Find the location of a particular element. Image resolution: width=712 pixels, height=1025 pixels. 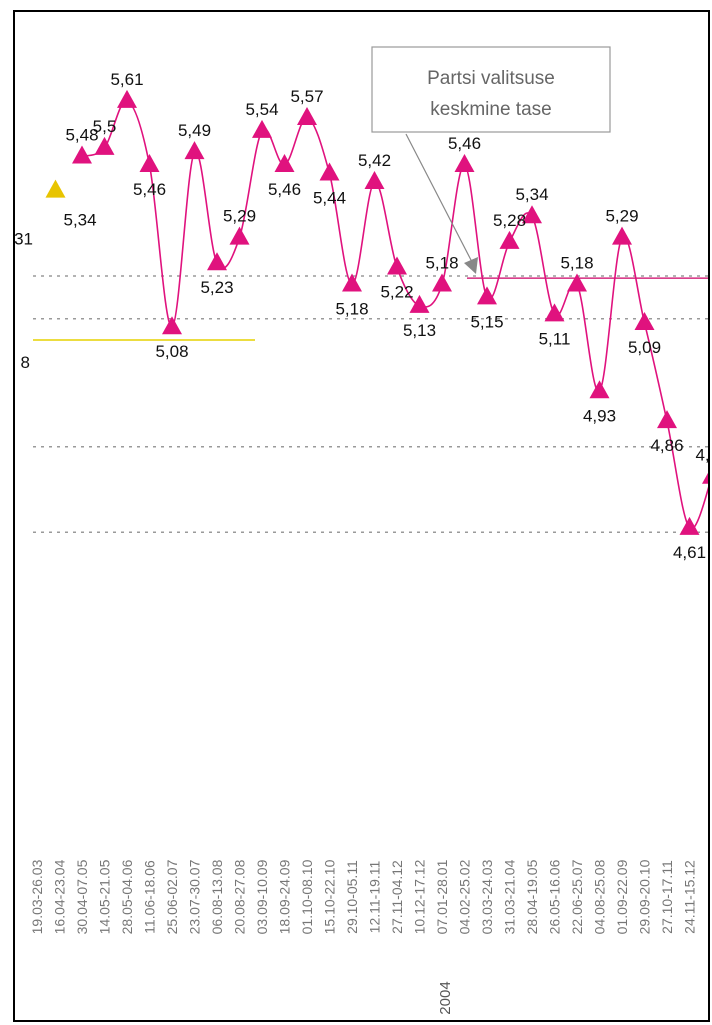

x-tick-label-10: 03.09-10.09 is located at coordinates (262, 896).